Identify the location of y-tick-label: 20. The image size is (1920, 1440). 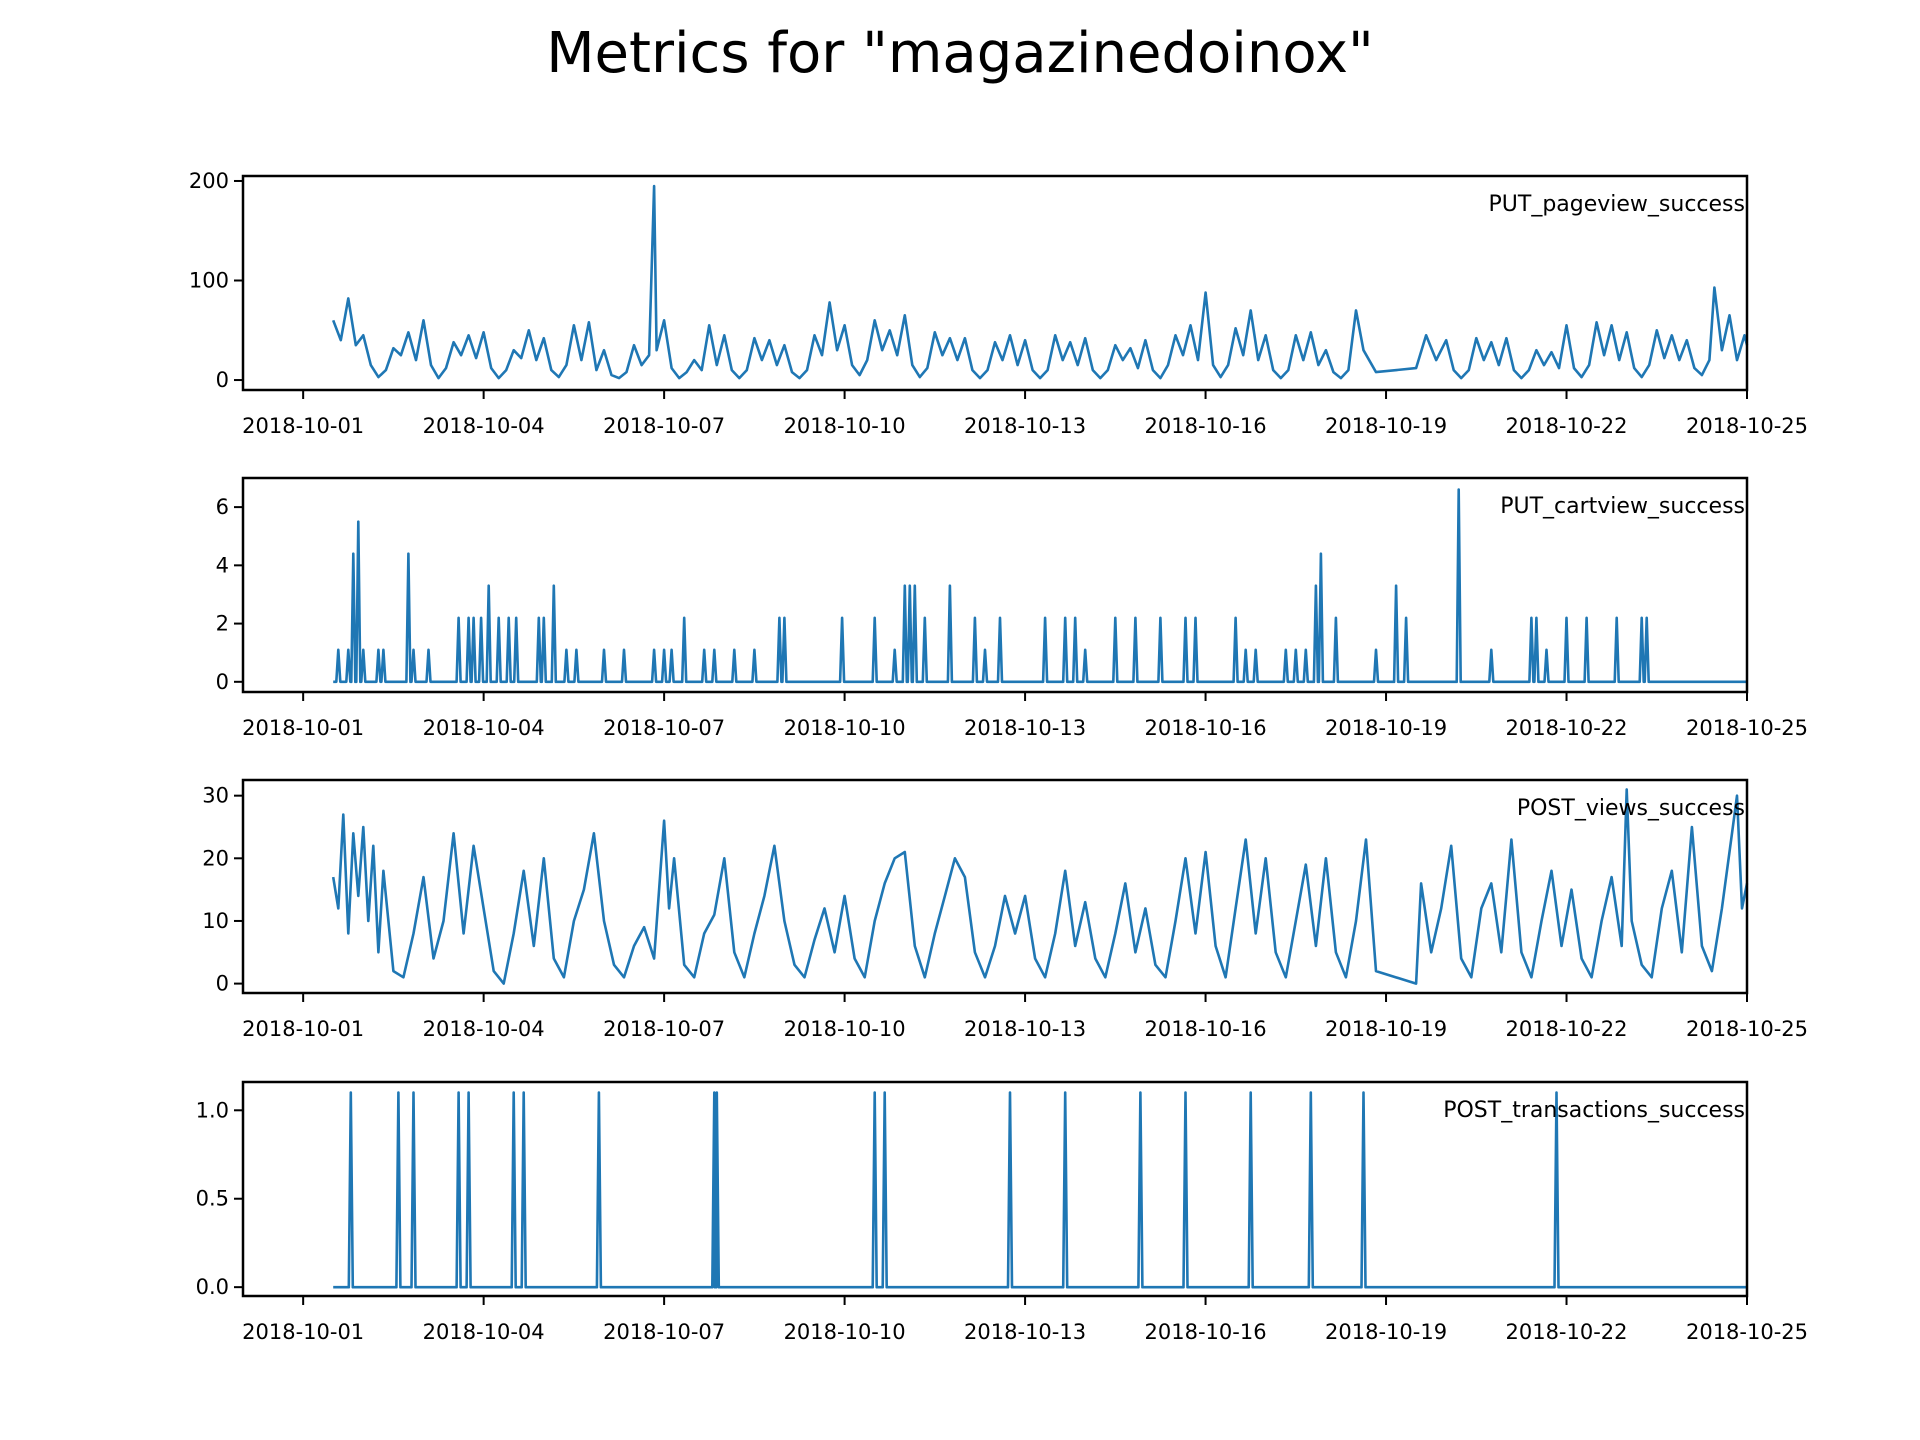
(215, 858).